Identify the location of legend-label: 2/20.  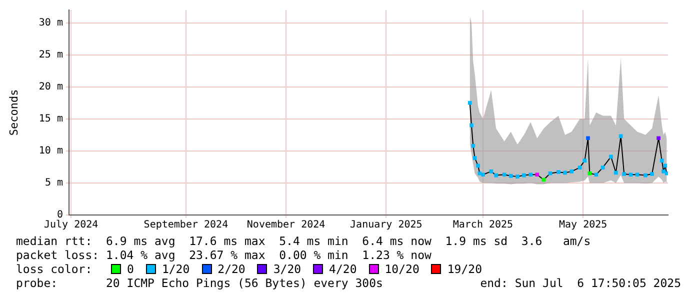
(232, 269).